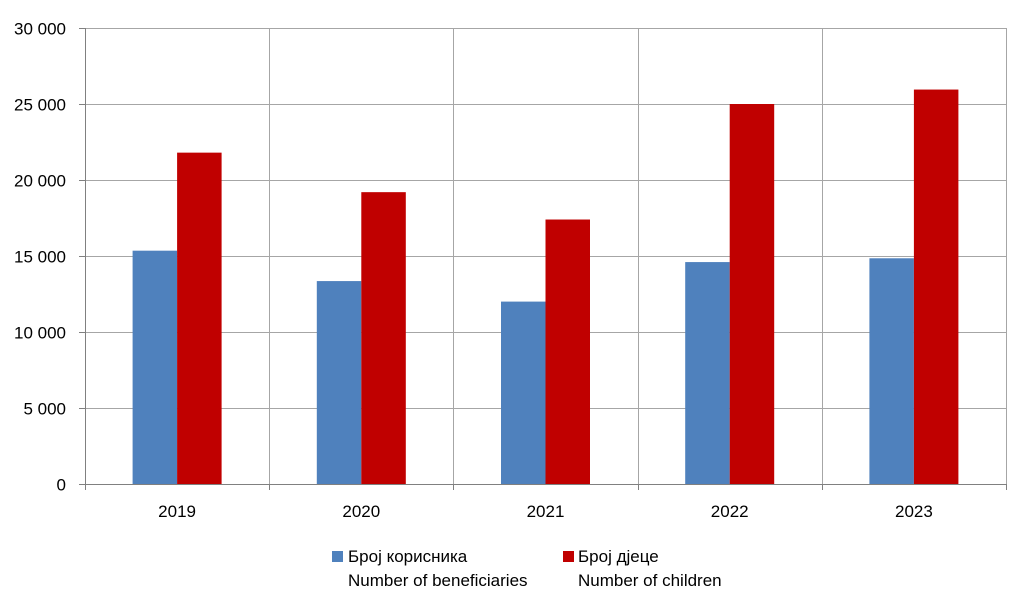 Image resolution: width=1011 pixels, height=591 pixels. I want to click on bar-children-2020, so click(383, 338).